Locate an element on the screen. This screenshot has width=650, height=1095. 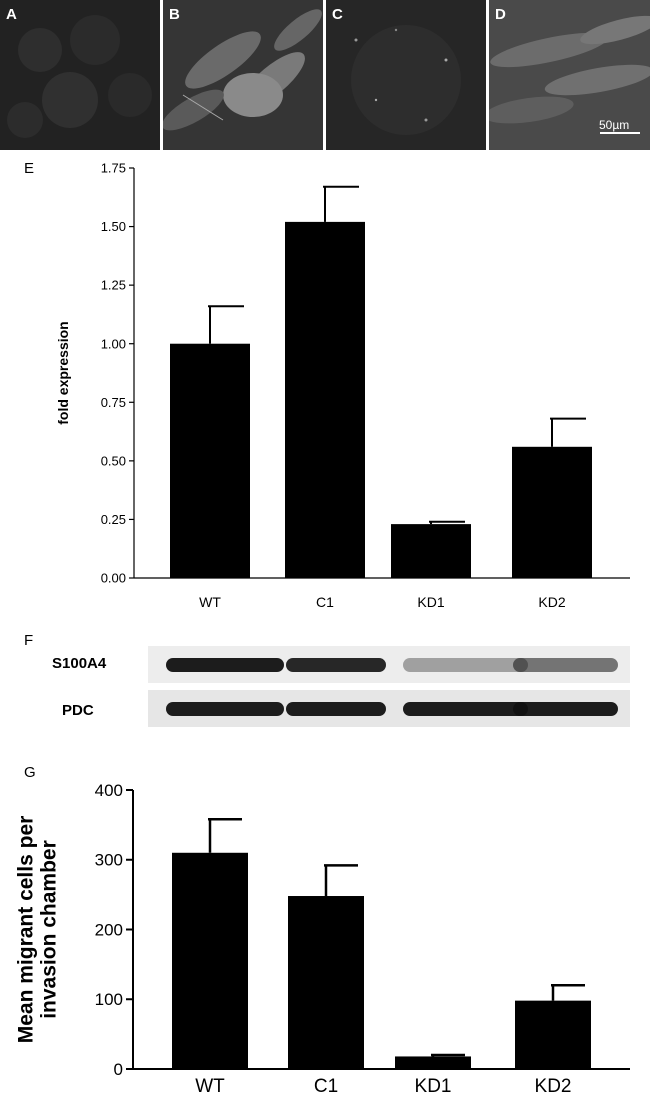
y-tick-label: 300 is located at coordinates (109, 860).